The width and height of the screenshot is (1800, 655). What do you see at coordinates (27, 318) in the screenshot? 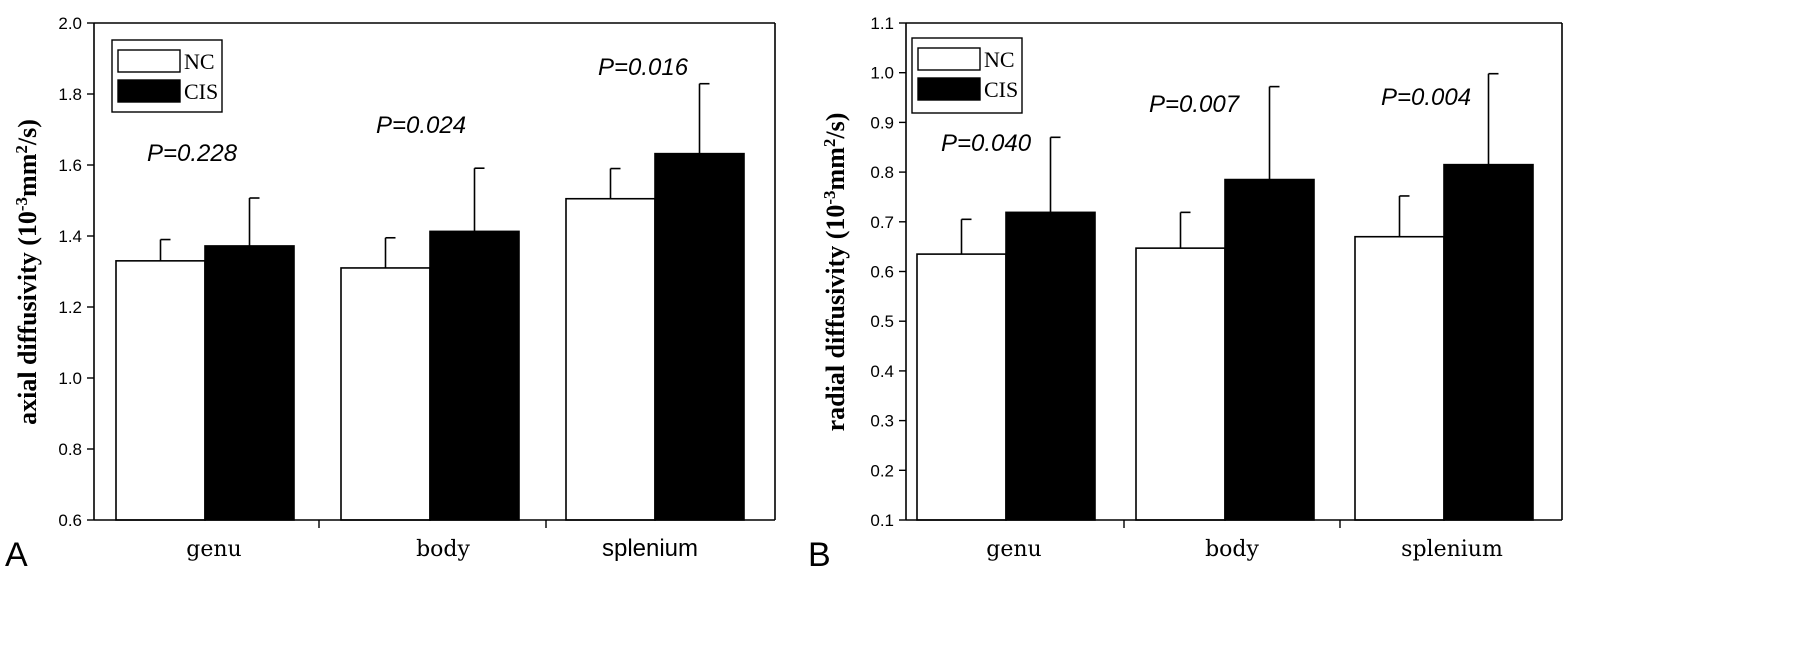
I see `y-axis-label-part: axial diffusivity (10` at bounding box center [27, 318].